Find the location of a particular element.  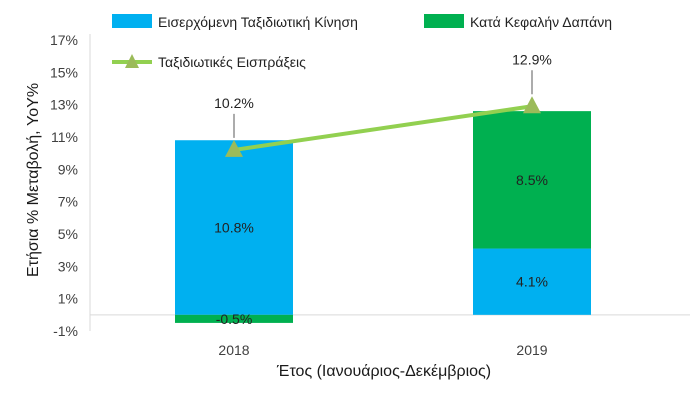

bar-data-label: 10.8% is located at coordinates (234, 228).